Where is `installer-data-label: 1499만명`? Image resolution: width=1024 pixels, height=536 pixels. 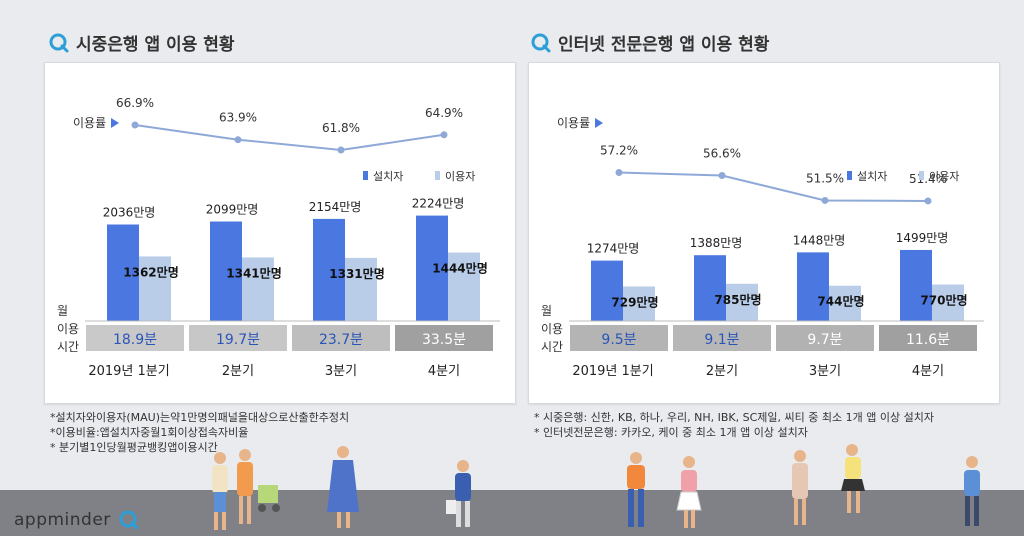
installer-data-label: 1499만명 is located at coordinates (922, 238).